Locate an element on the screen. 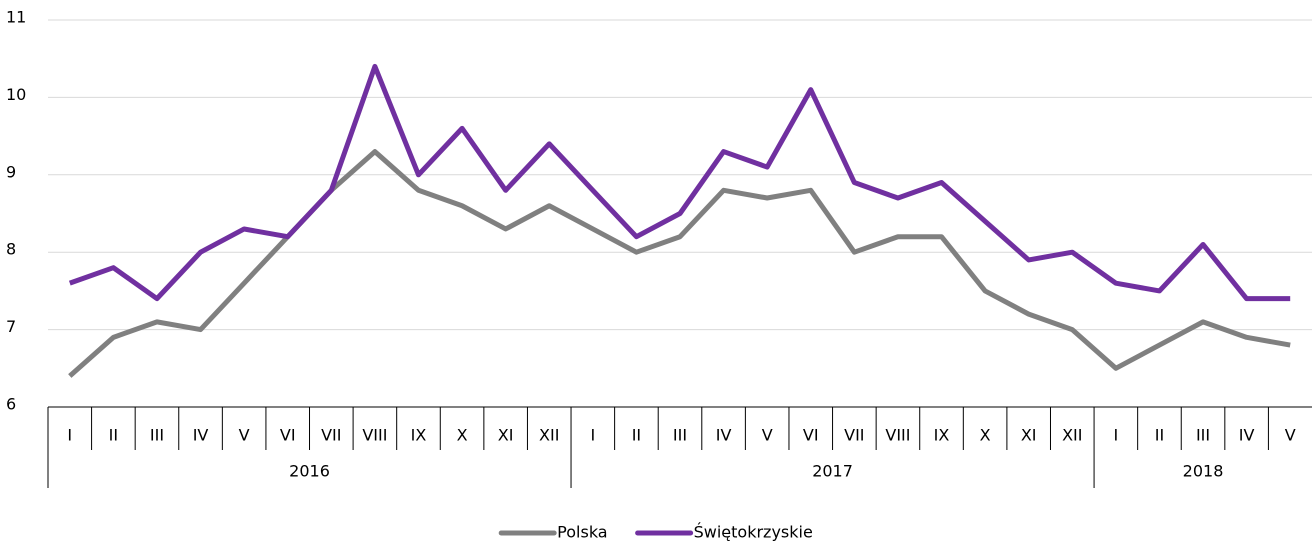  legend-label: Świętokrzyskie is located at coordinates (753, 532).